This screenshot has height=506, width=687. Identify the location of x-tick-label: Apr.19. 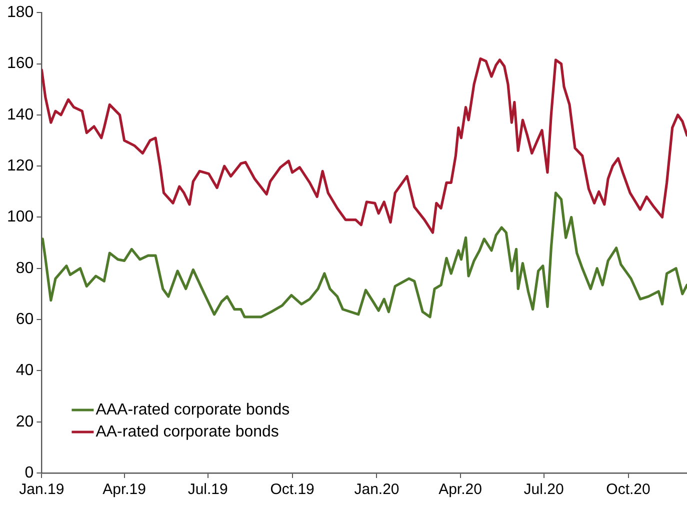
(124, 489).